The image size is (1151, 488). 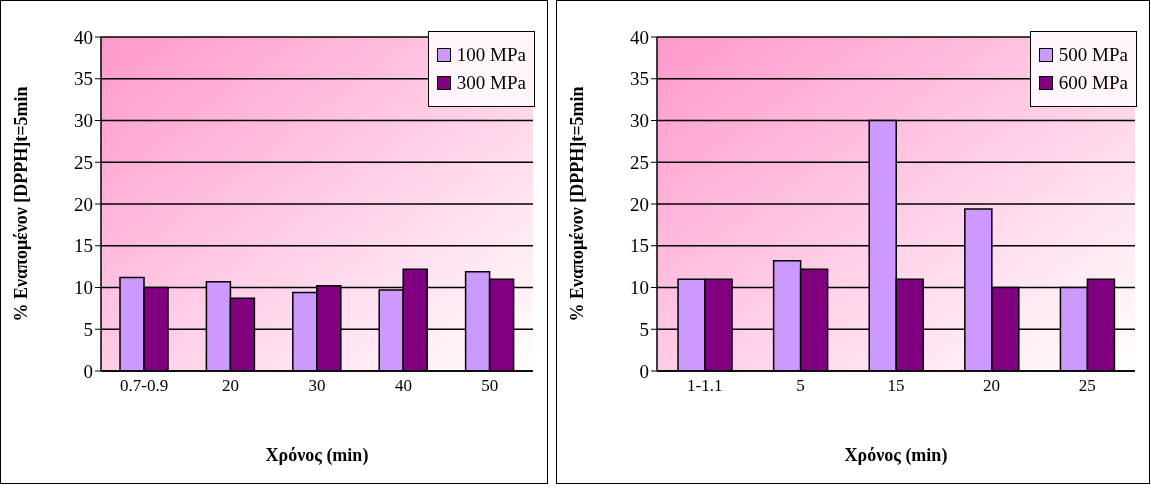 What do you see at coordinates (705, 386) in the screenshot?
I see `x-tick-label: 1-1.1` at bounding box center [705, 386].